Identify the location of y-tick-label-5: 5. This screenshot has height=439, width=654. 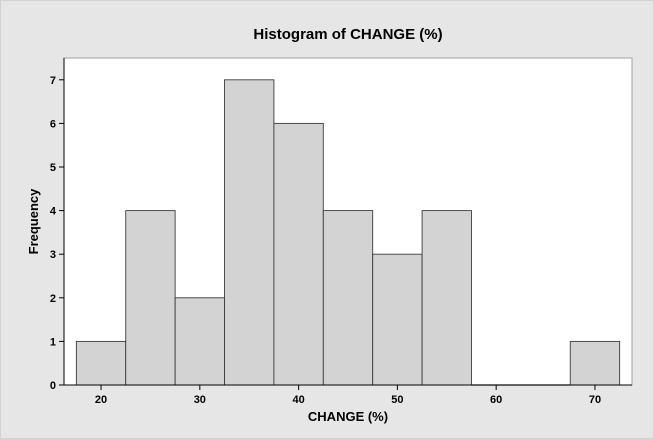
(53, 168).